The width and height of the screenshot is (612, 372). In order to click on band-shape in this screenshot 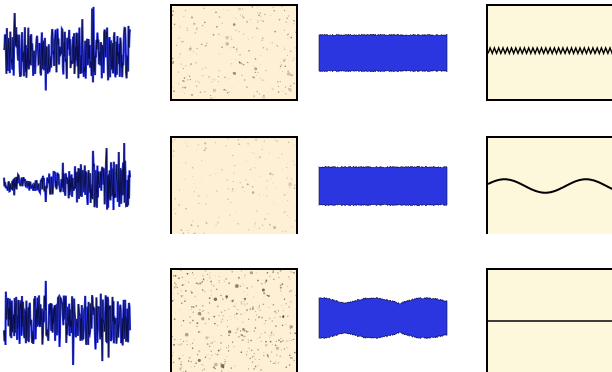, I will do `click(383, 318)`.